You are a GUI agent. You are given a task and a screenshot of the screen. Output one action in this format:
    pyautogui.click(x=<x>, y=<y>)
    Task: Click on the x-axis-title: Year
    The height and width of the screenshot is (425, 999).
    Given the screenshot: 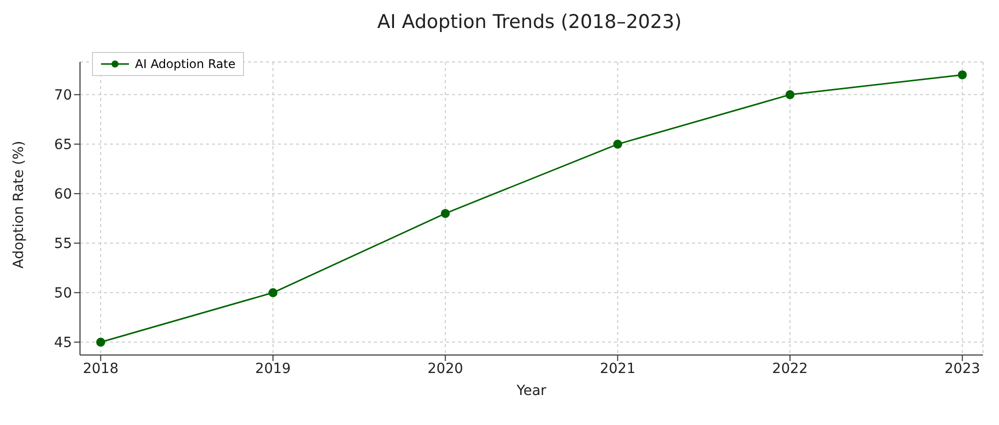 What is the action you would take?
    pyautogui.click(x=531, y=391)
    